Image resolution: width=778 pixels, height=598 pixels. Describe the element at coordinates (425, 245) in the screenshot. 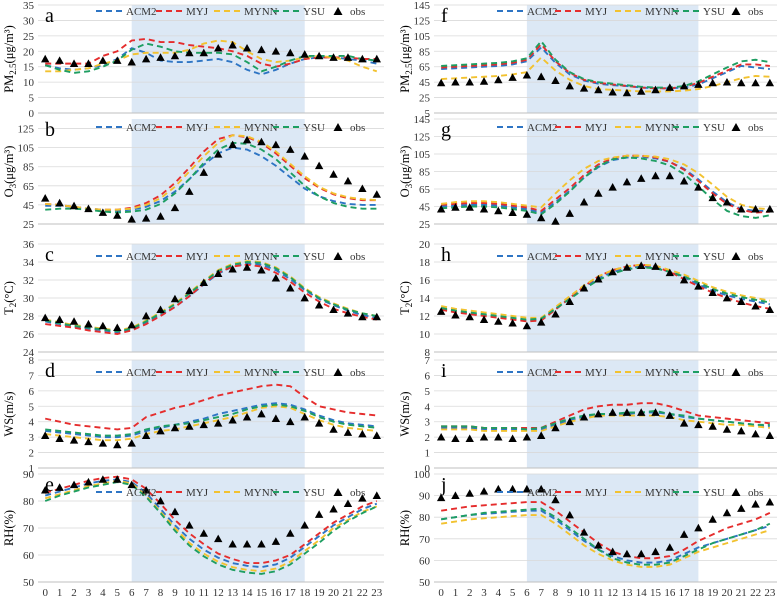

I see `y-tick-label: 20` at that location.